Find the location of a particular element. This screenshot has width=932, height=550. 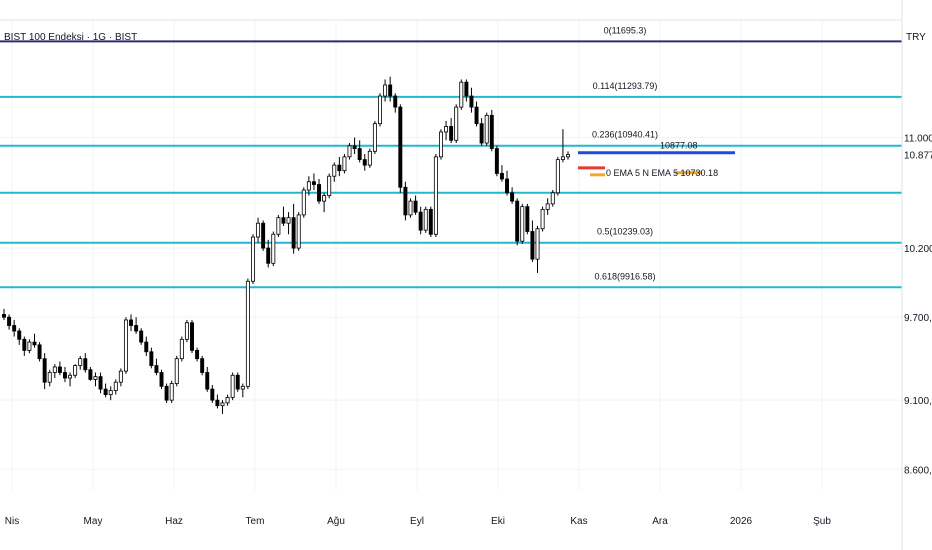

last-price-label: 10.877,08 is located at coordinates (918, 156).